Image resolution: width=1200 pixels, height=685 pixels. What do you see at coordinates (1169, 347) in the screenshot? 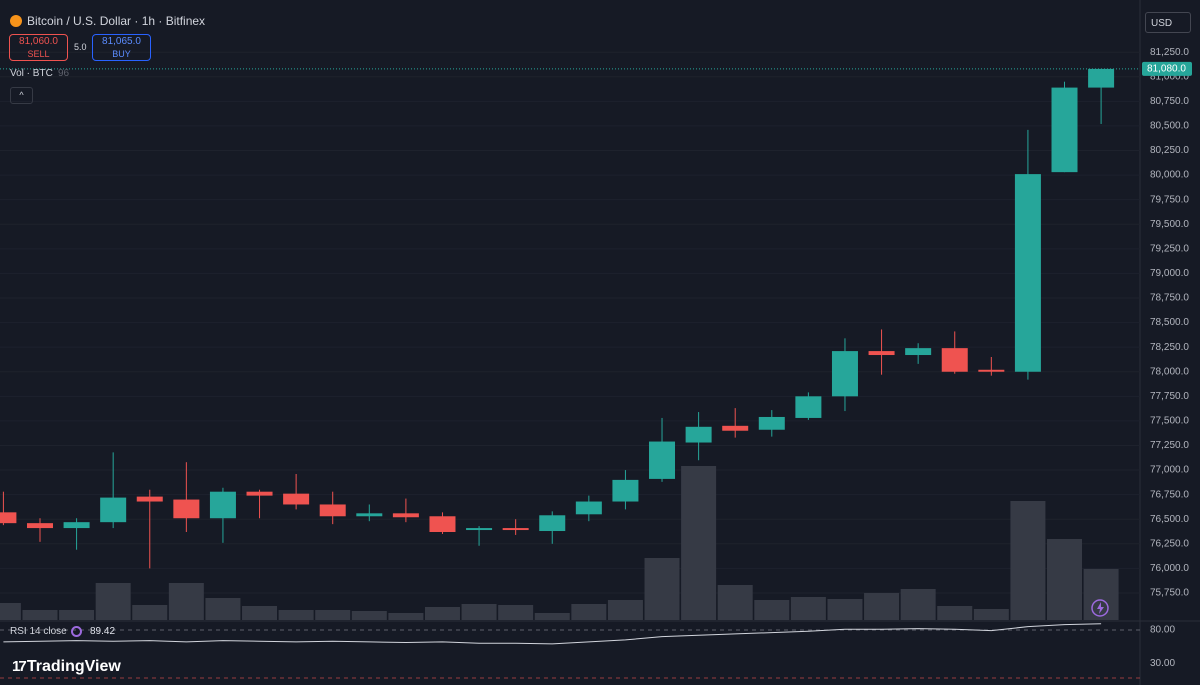
I see `y-tick-label: 78,250.0` at bounding box center [1169, 347].